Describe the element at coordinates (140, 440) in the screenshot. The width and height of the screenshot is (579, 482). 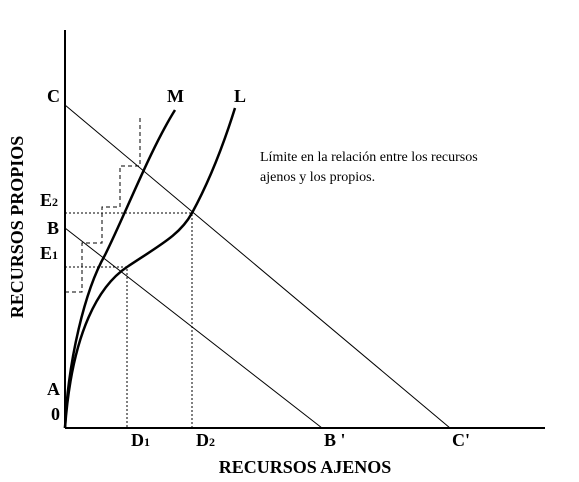
I see `point-label: D1` at that location.